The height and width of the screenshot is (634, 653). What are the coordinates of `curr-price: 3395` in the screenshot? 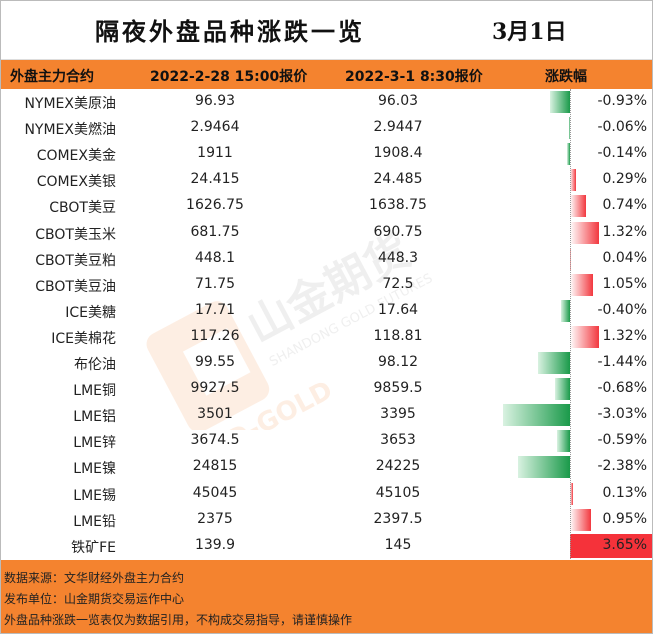 It's located at (398, 414).